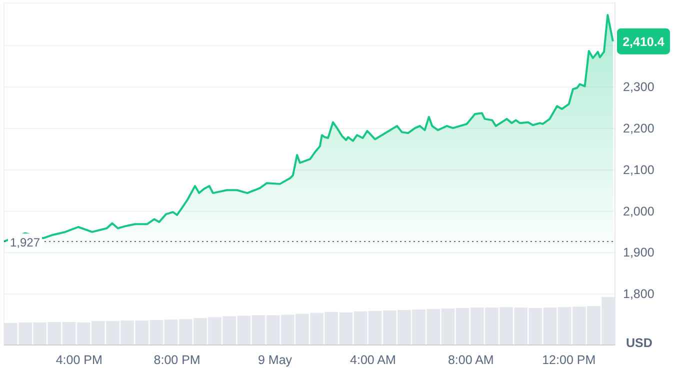 The width and height of the screenshot is (673, 368). I want to click on x-tick-label: 12:00 PM, so click(569, 360).